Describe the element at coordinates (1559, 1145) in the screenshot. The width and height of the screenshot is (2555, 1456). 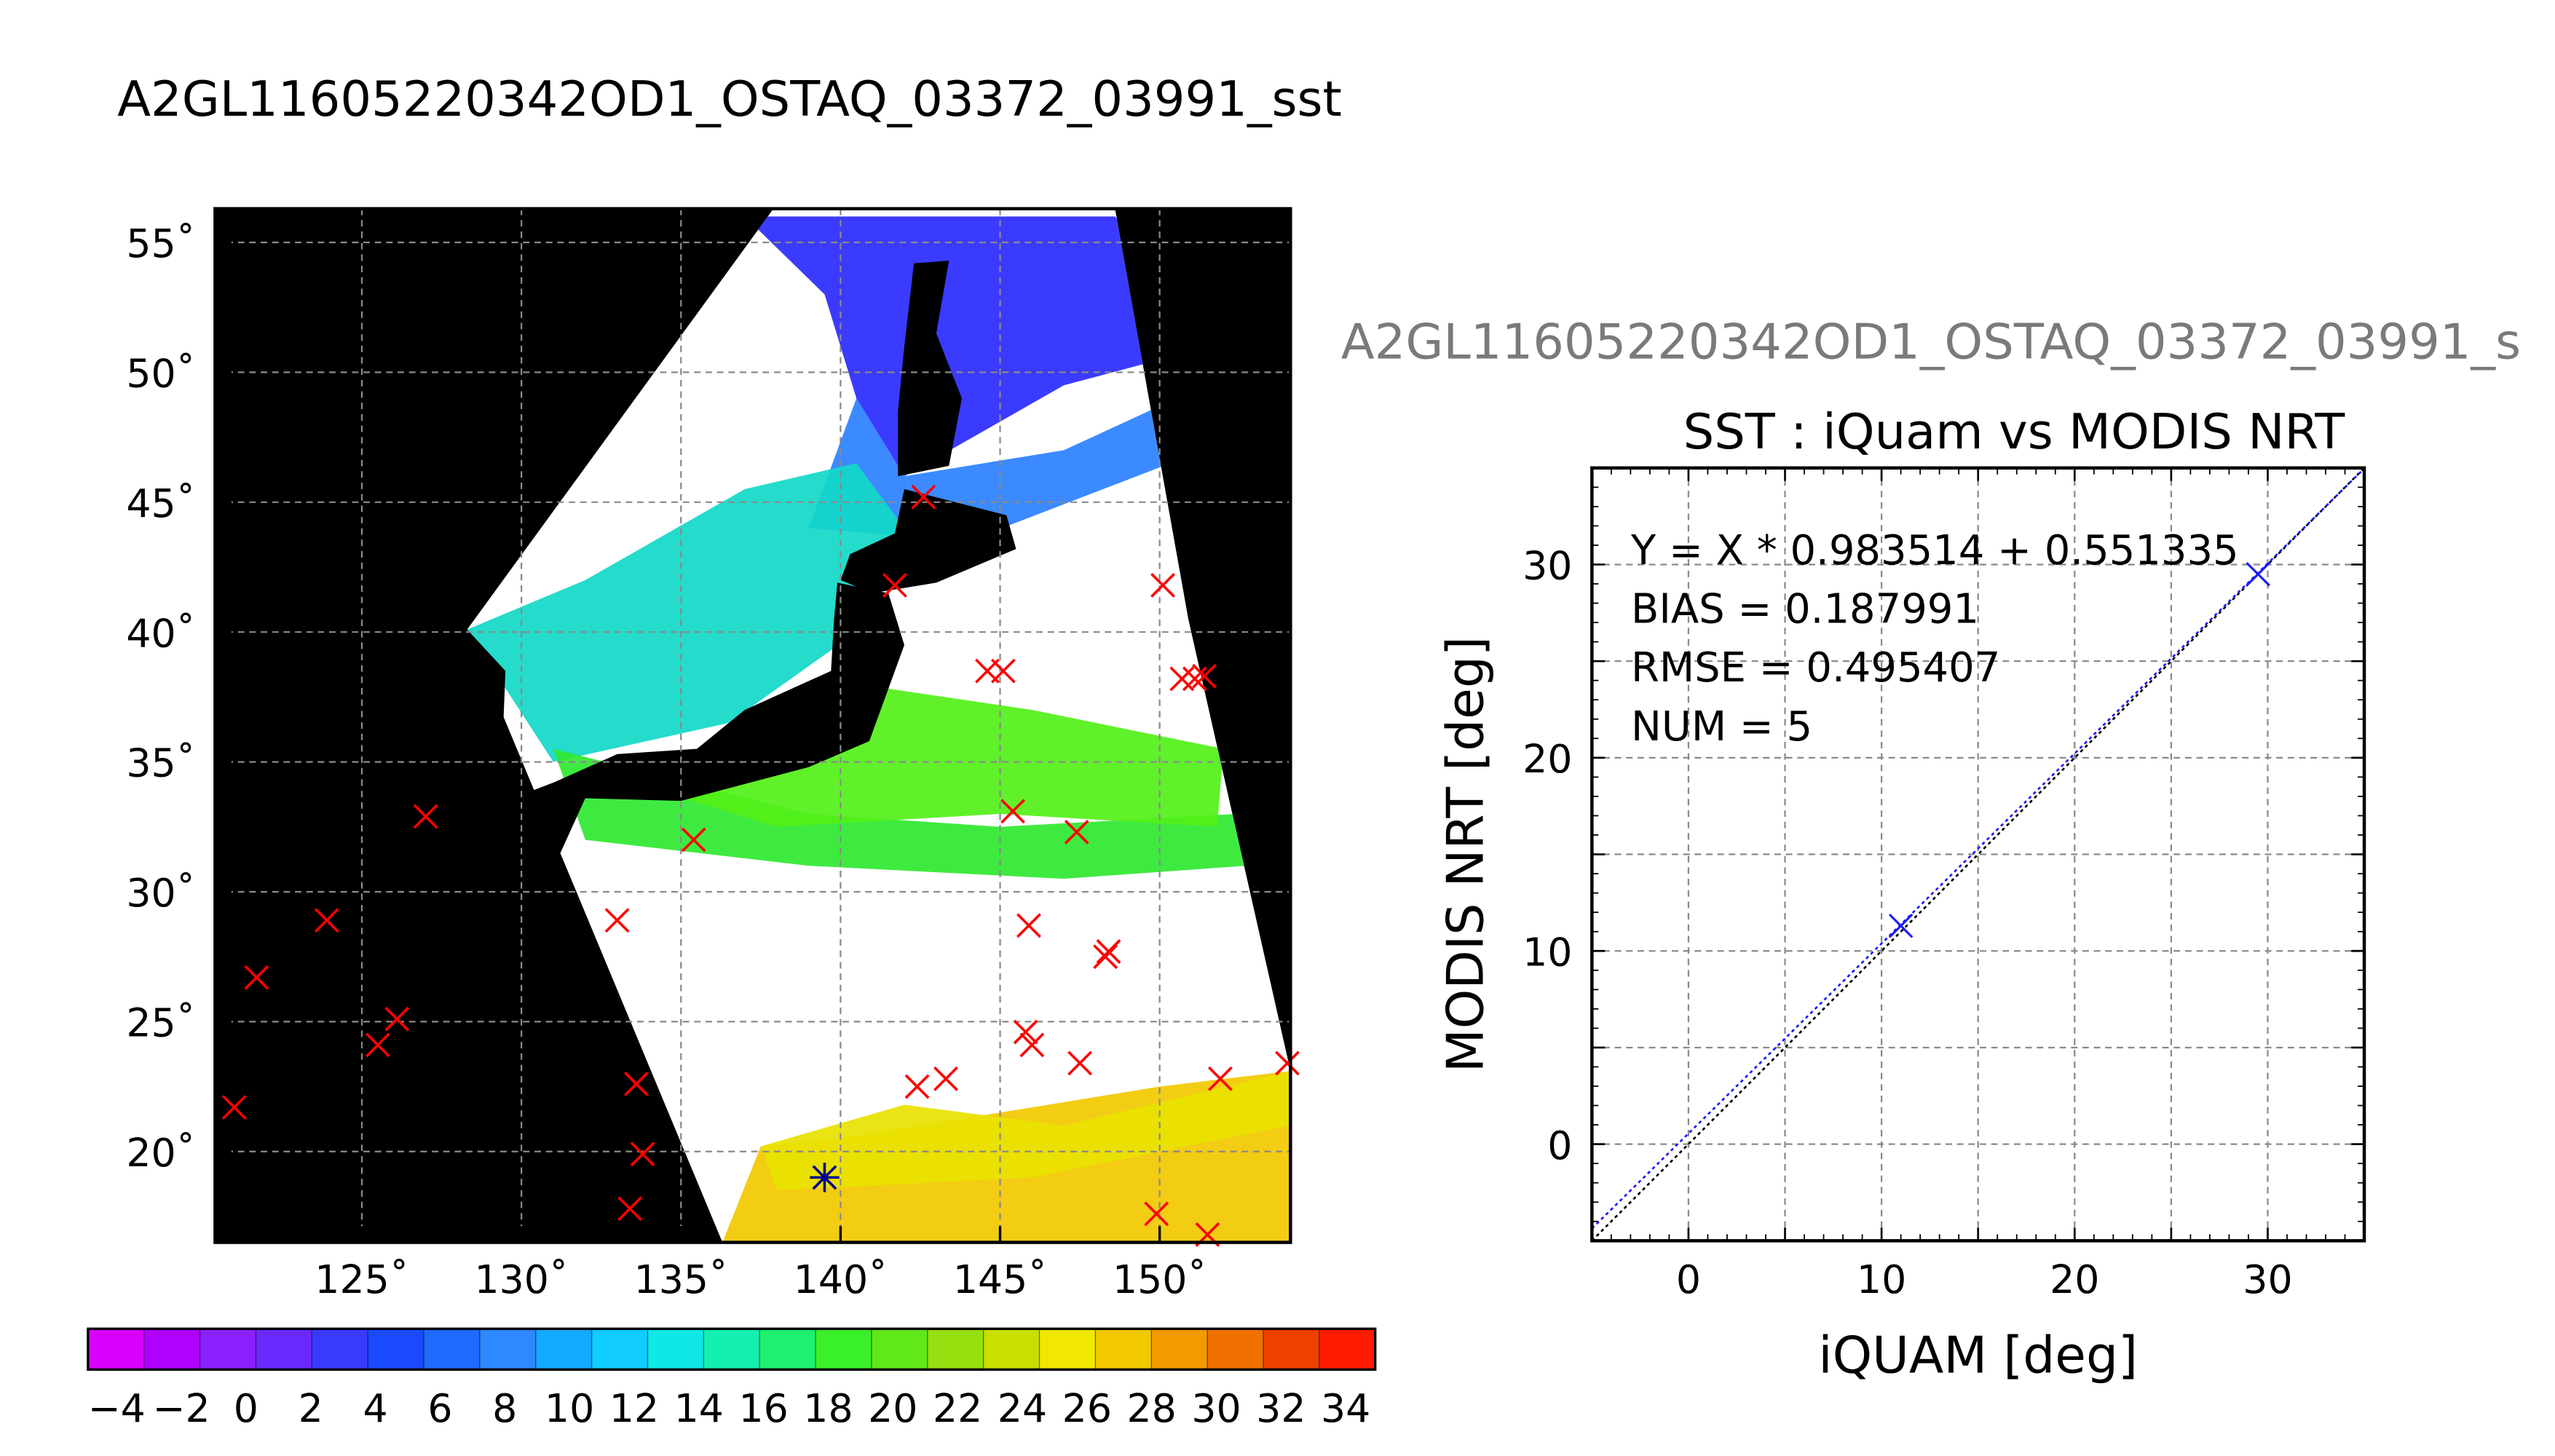
I see `y-tick-label: 0` at that location.